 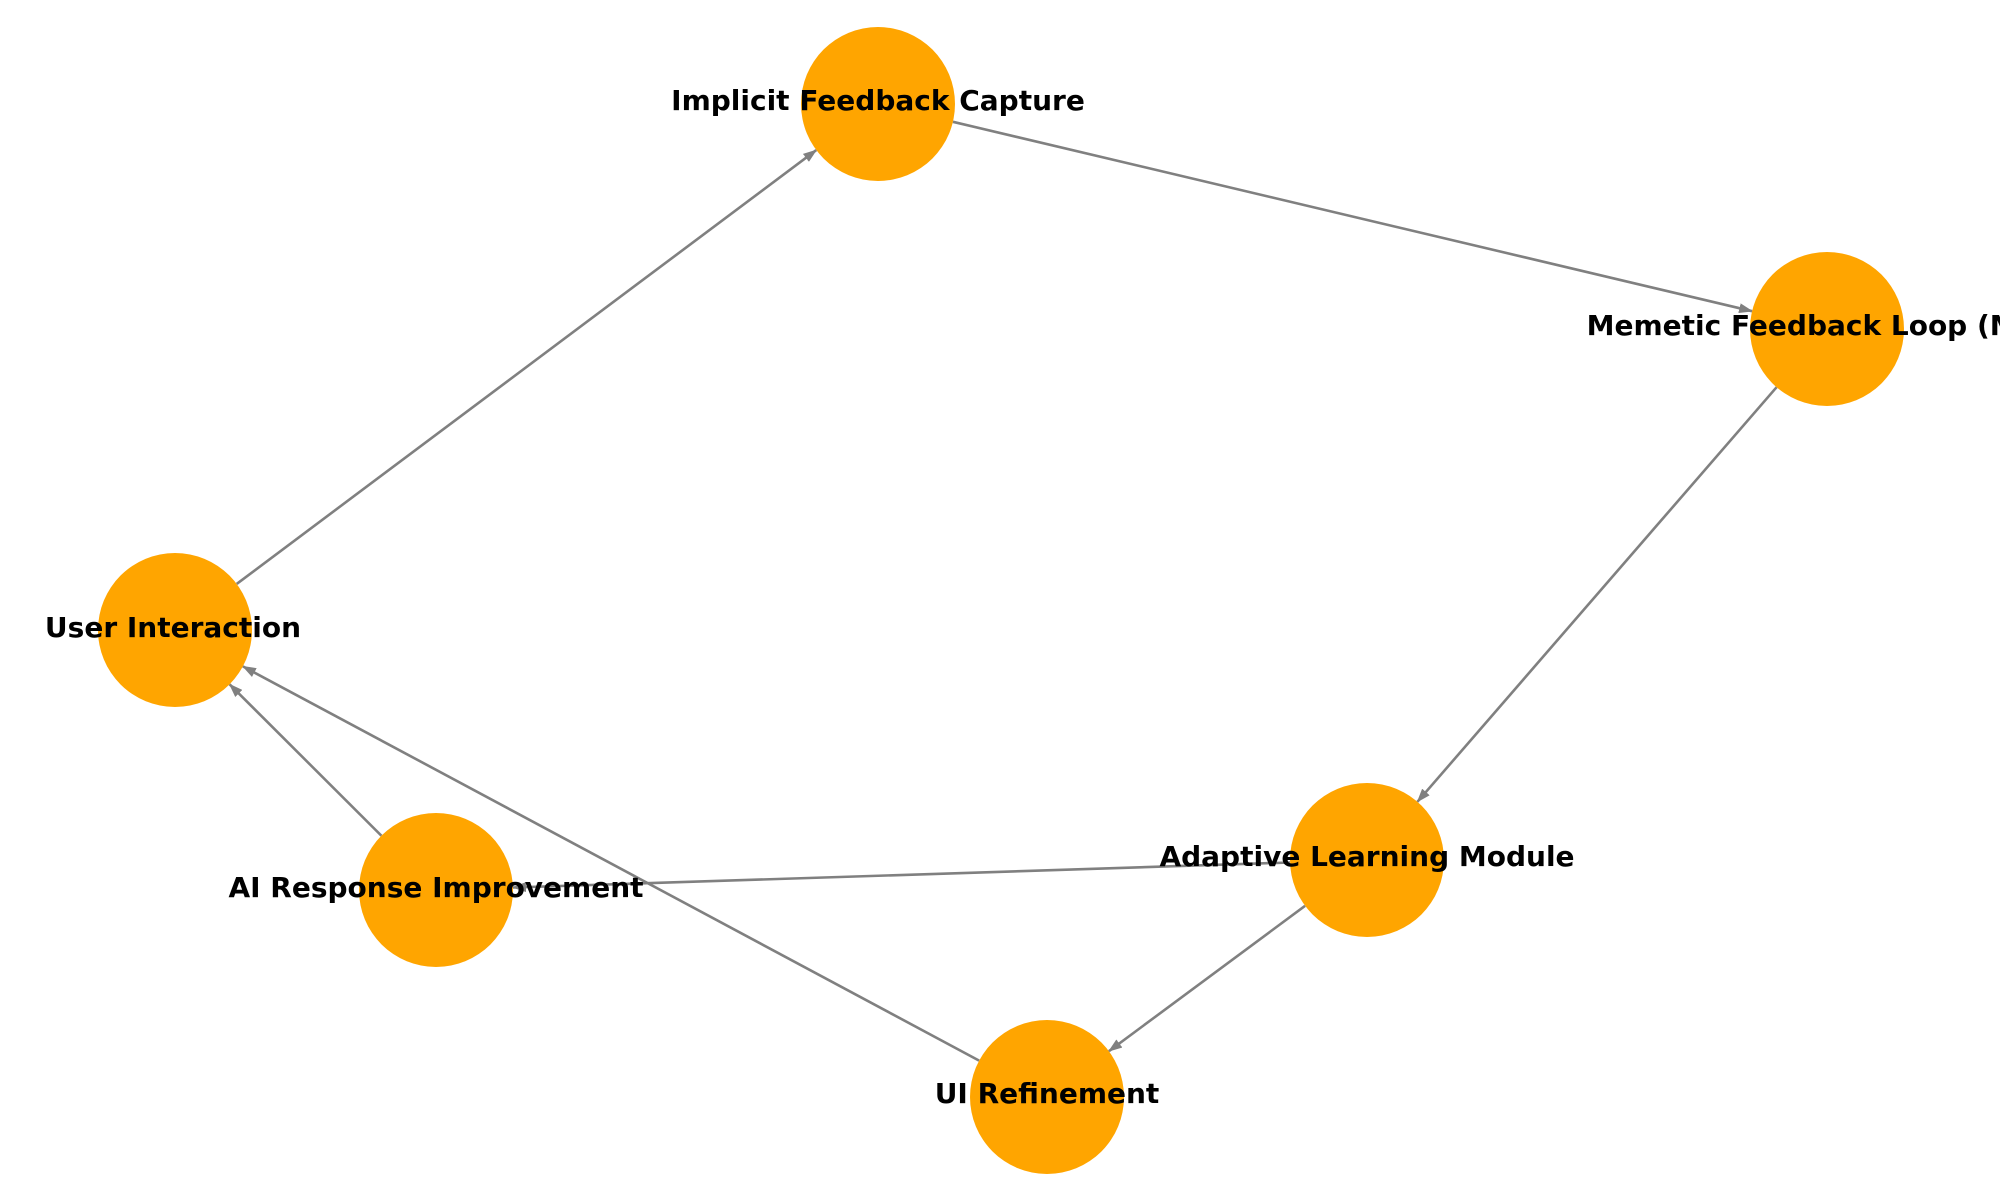 I want to click on node-memetic, so click(x=1827, y=329).